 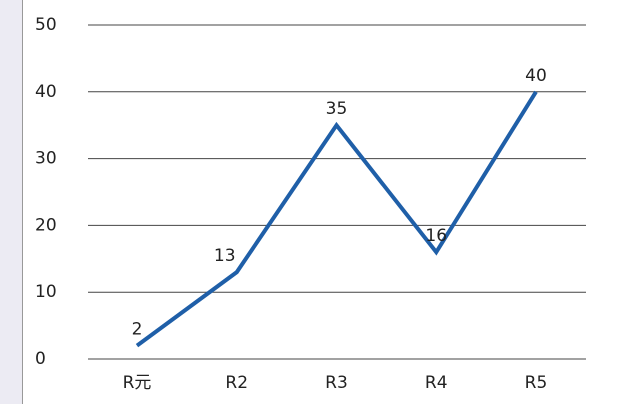 I want to click on y-tick-label: 30, so click(x=46, y=159).